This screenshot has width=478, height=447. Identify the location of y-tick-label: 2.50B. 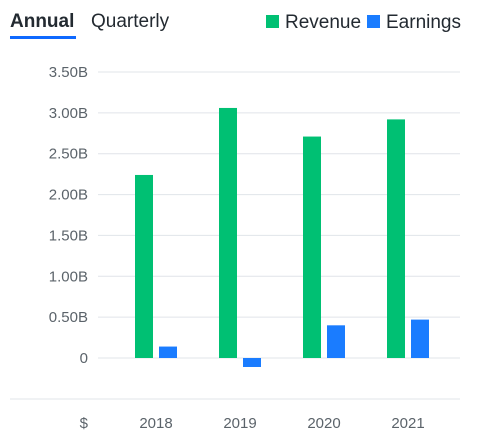
(68, 154).